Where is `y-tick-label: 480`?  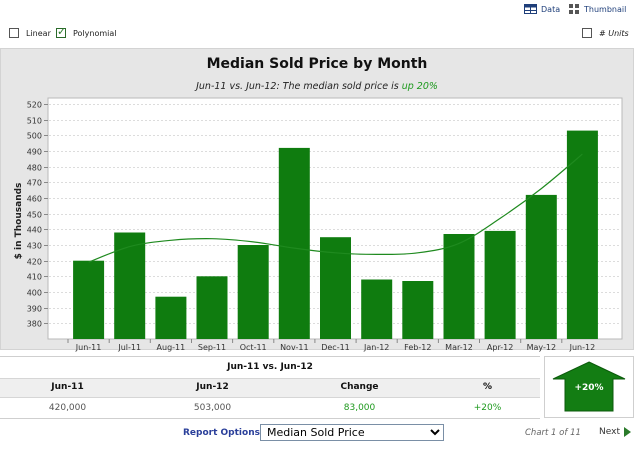 y-tick-label: 480 is located at coordinates (34, 168).